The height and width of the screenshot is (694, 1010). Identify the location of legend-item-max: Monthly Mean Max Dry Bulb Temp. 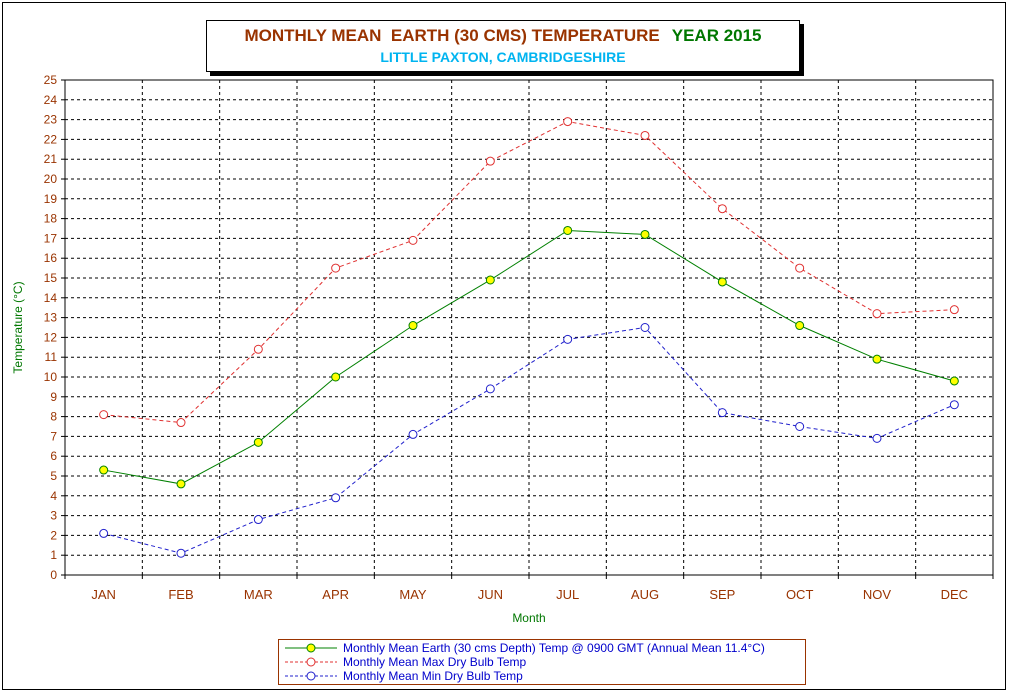
(404, 662).